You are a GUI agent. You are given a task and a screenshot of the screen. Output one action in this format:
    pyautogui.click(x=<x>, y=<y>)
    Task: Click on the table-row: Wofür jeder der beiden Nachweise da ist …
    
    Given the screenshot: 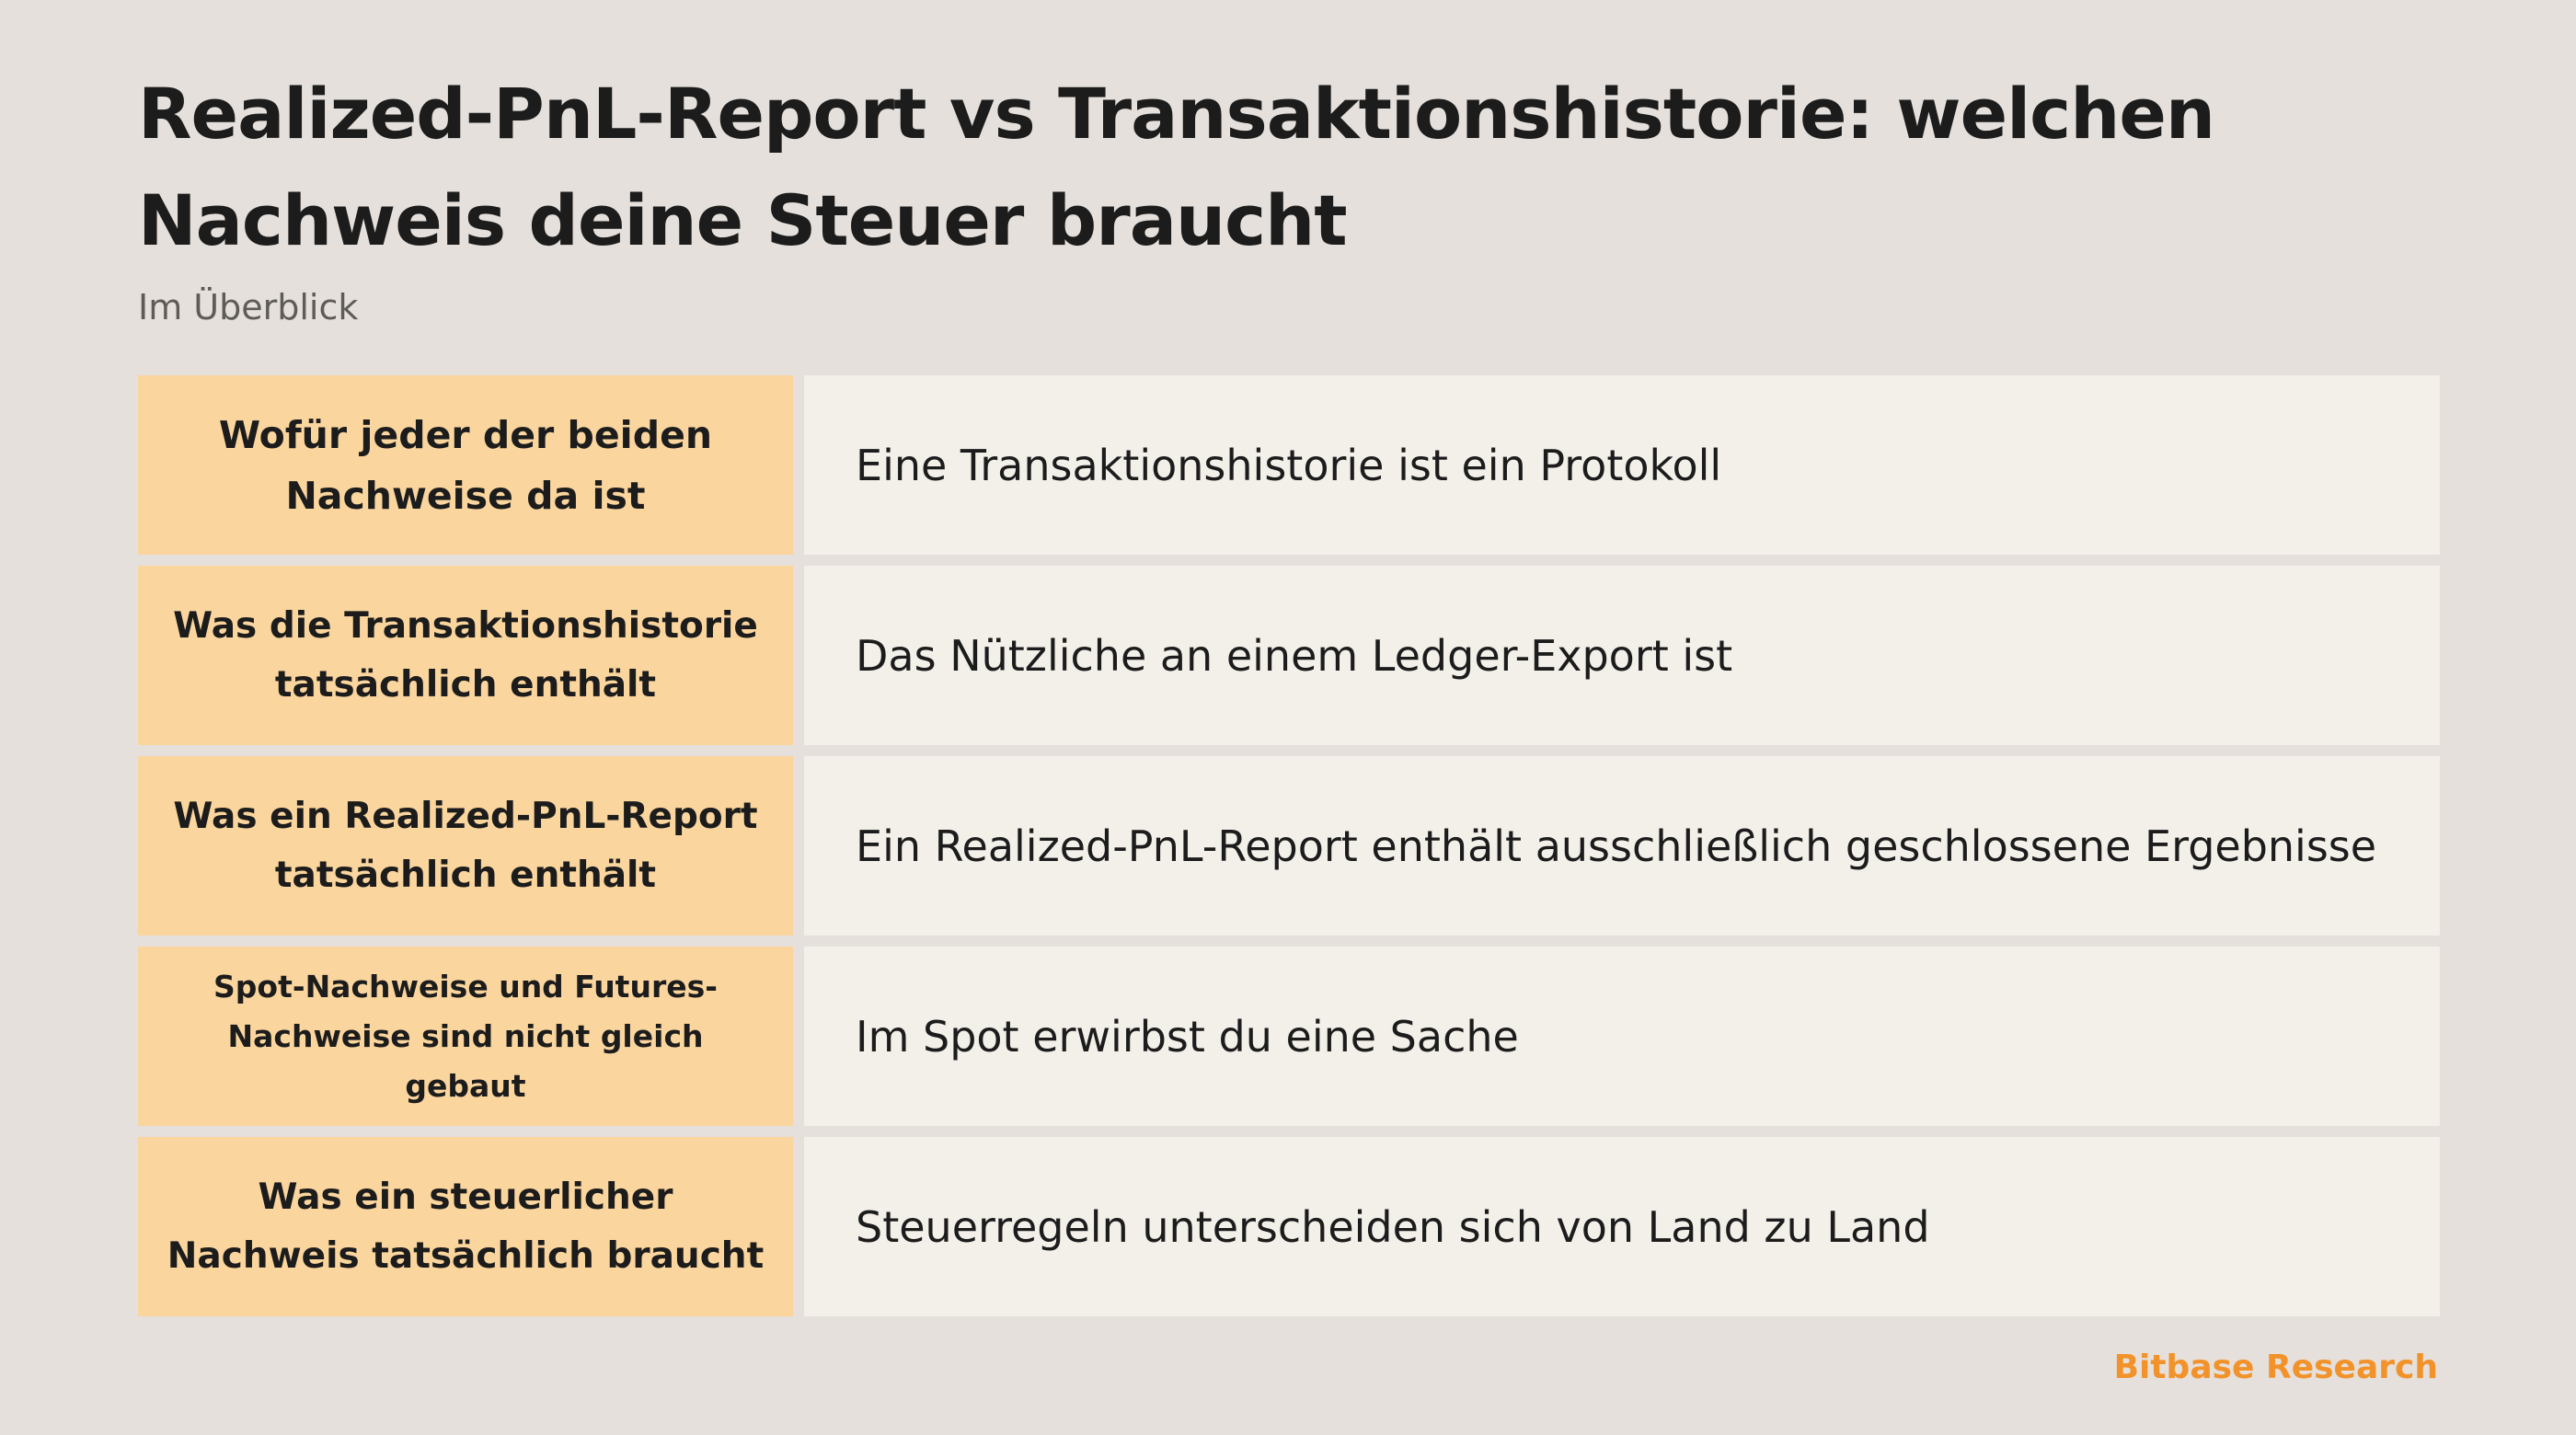 What is the action you would take?
    pyautogui.click(x=1289, y=465)
    